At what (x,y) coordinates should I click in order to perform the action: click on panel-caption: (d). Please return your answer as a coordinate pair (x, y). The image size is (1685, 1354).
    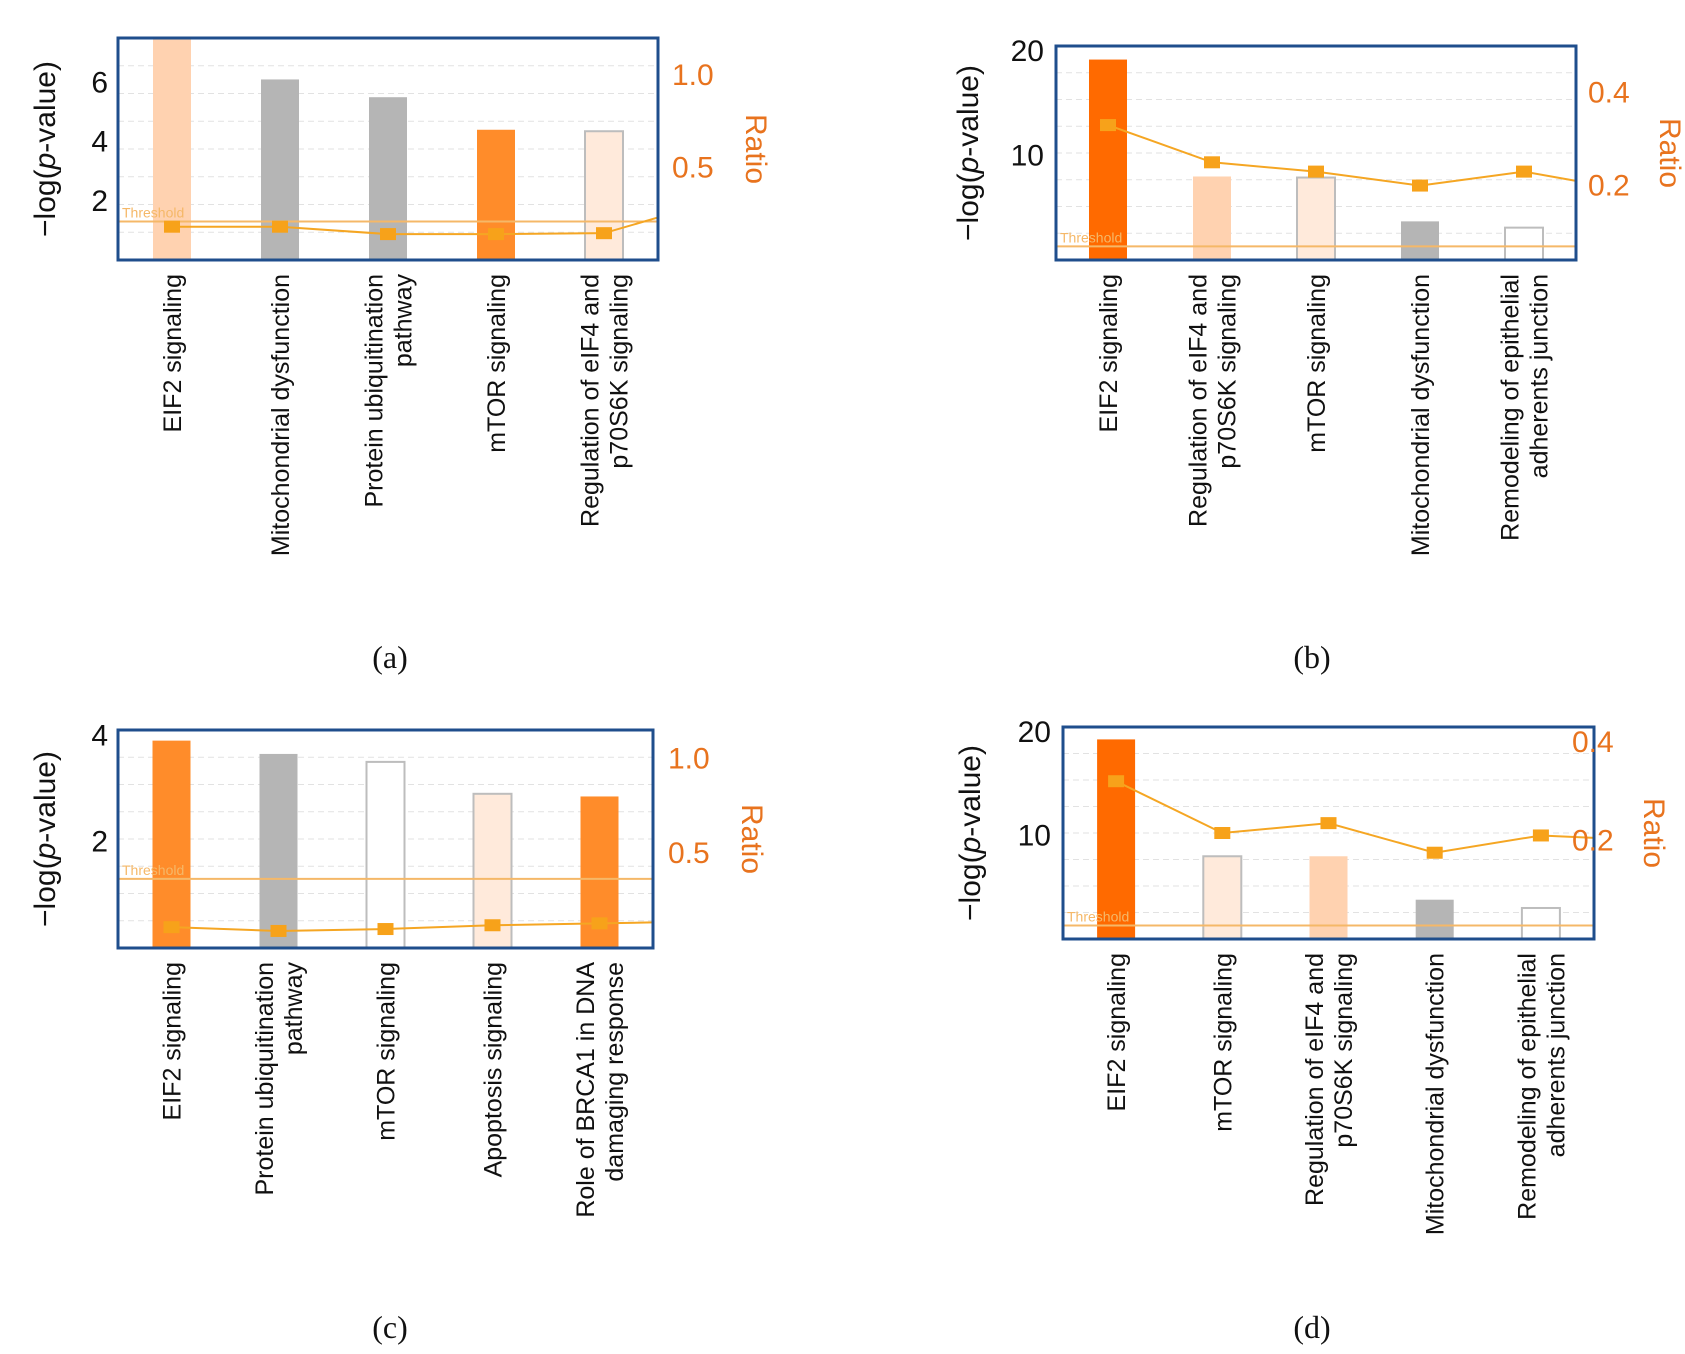
    Looking at the image, I should click on (1311, 1327).